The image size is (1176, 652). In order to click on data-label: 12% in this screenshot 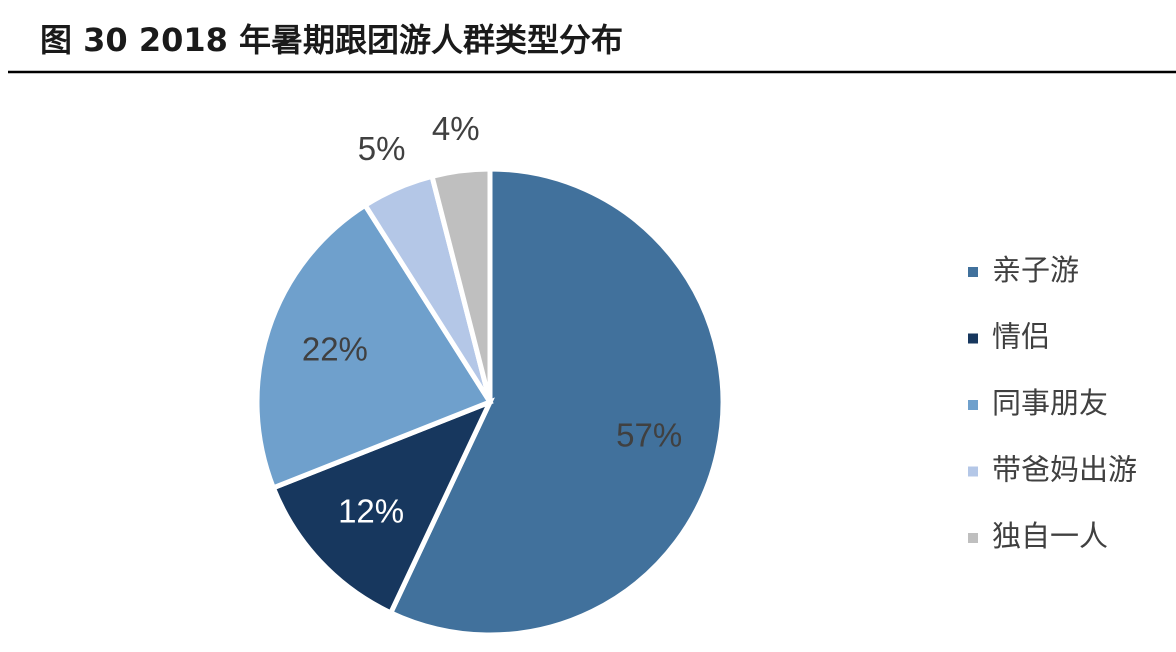, I will do `click(371, 510)`.